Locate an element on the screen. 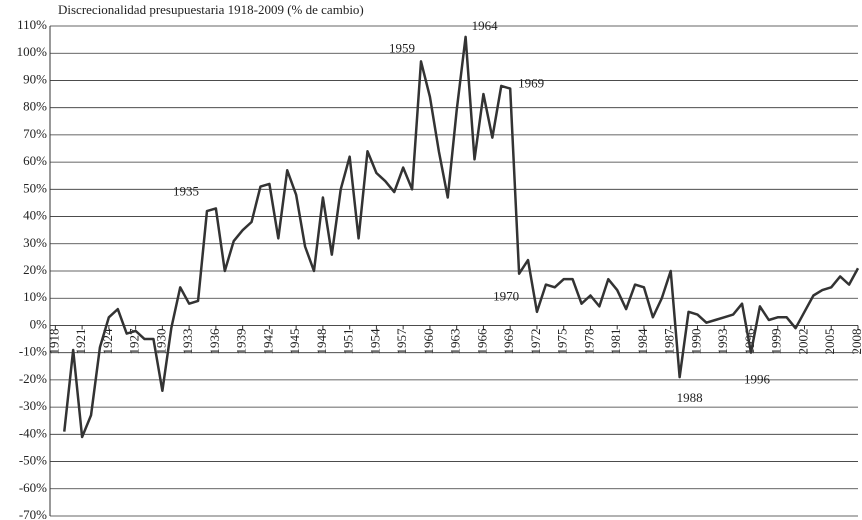 The image size is (862, 520). annotation: 1964 is located at coordinates (485, 25).